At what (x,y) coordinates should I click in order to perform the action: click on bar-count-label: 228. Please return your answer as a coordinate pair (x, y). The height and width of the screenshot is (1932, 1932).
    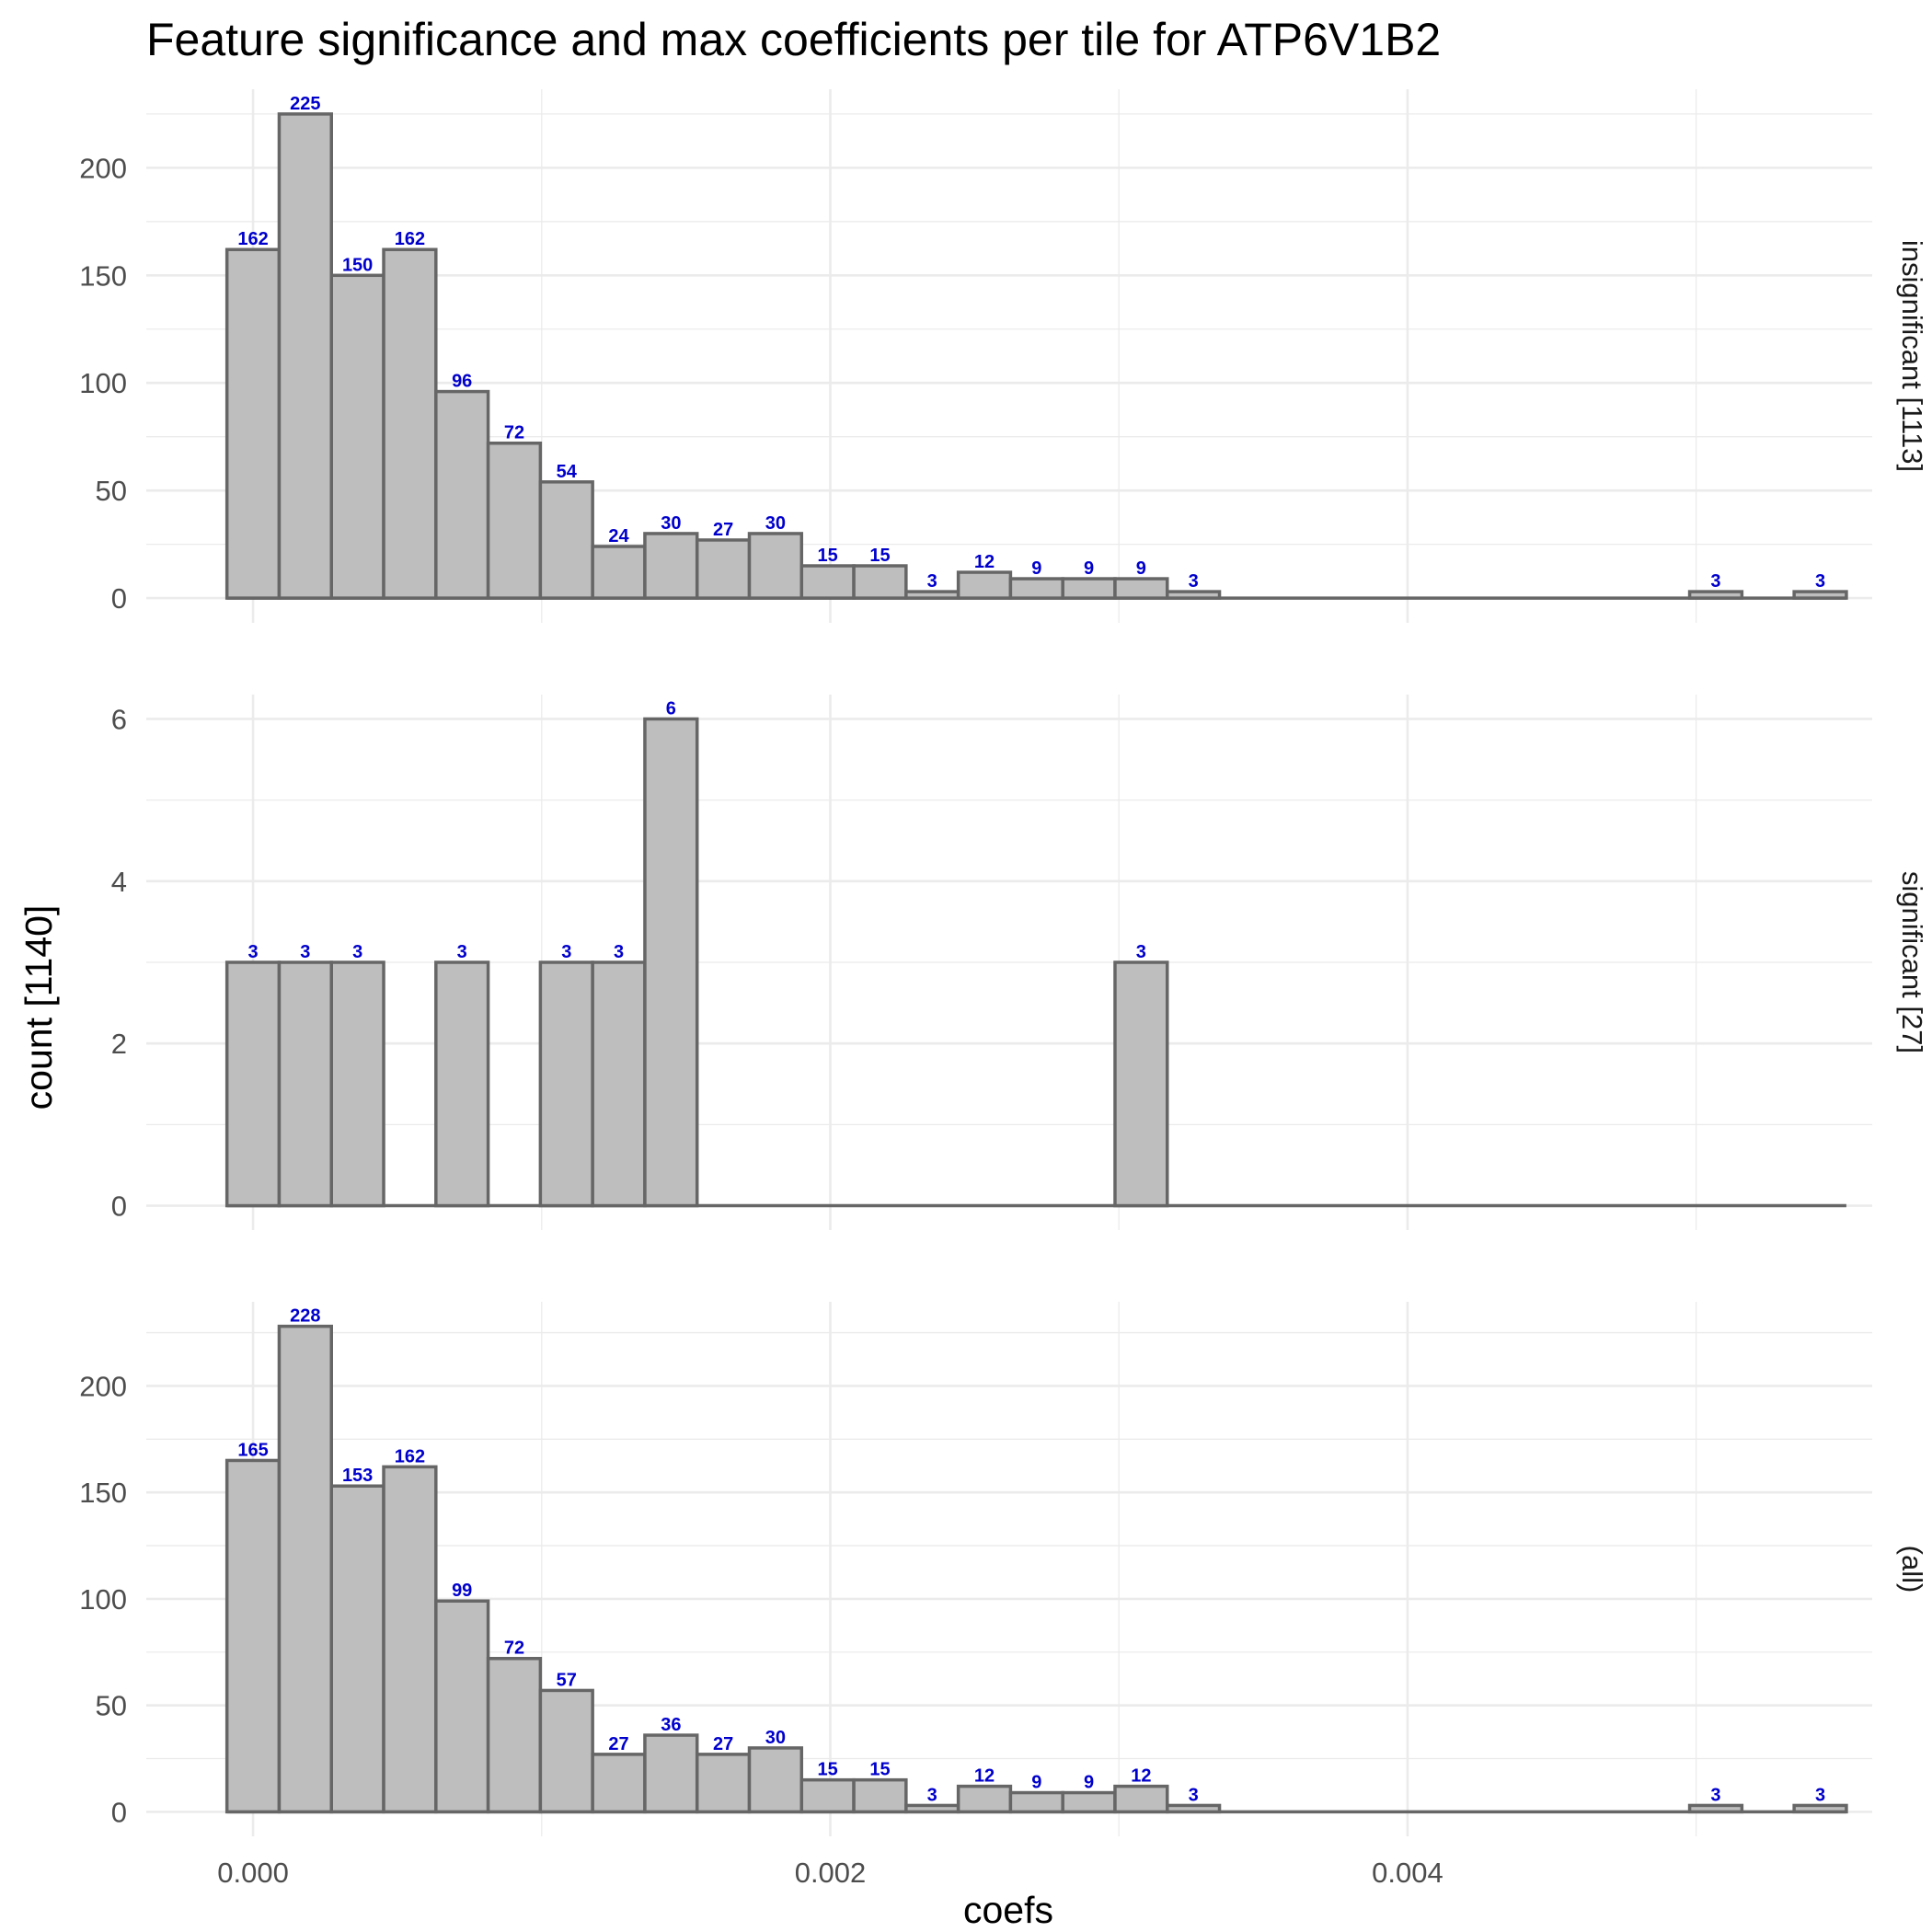
    Looking at the image, I should click on (305, 1316).